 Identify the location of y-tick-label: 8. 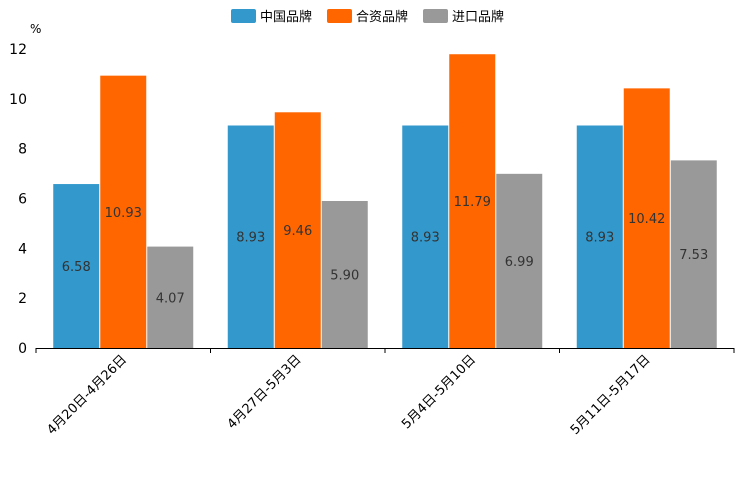
(22, 150).